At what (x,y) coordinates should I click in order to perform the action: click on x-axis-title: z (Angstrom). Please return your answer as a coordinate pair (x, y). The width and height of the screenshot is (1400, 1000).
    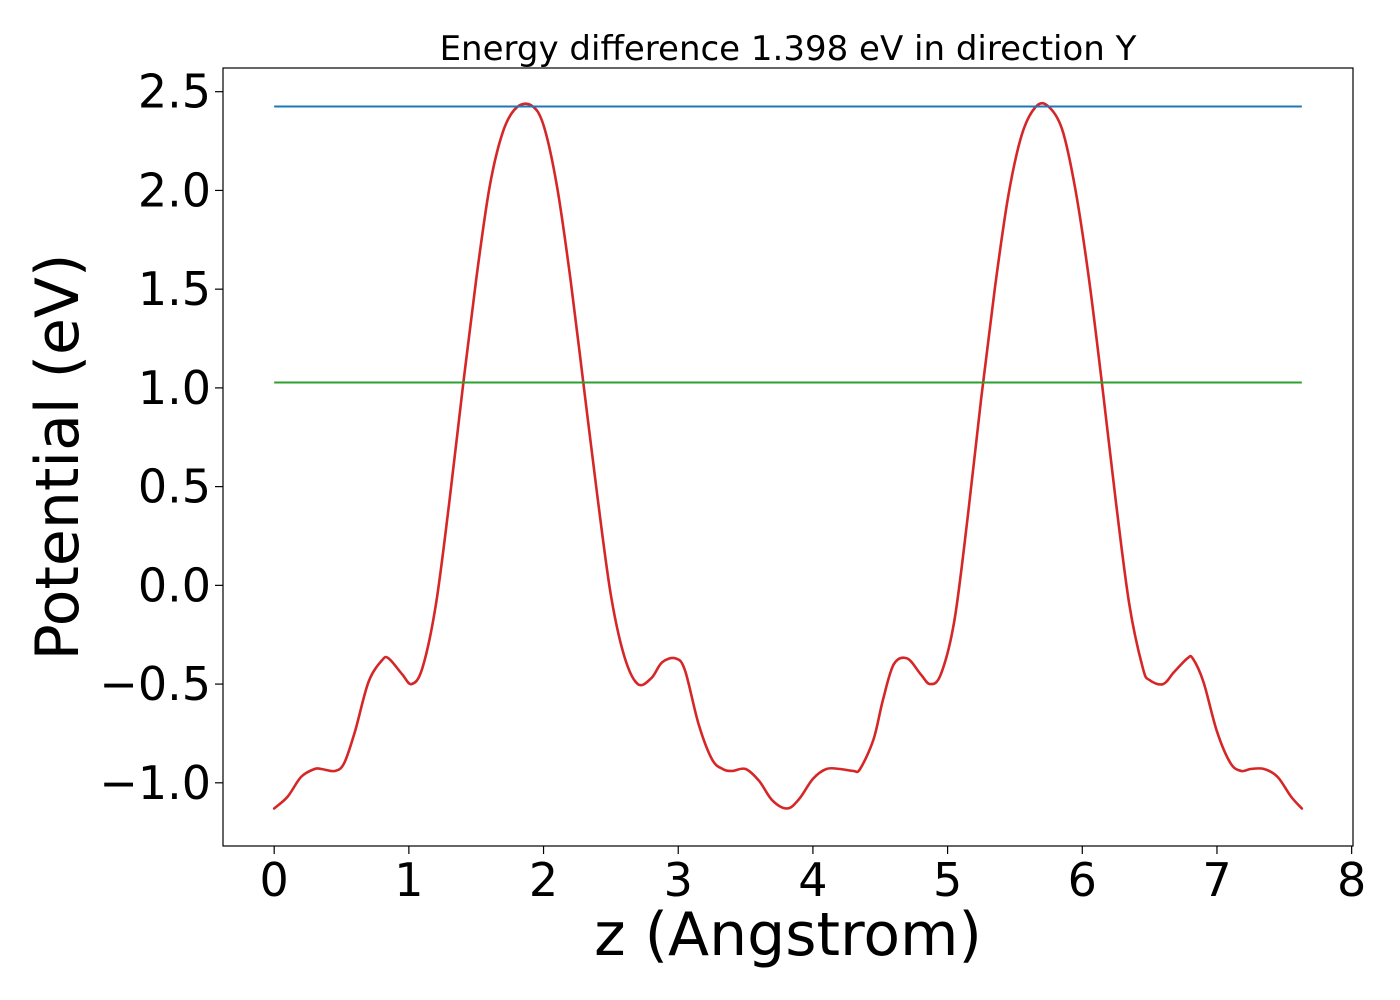
    Looking at the image, I should click on (788, 935).